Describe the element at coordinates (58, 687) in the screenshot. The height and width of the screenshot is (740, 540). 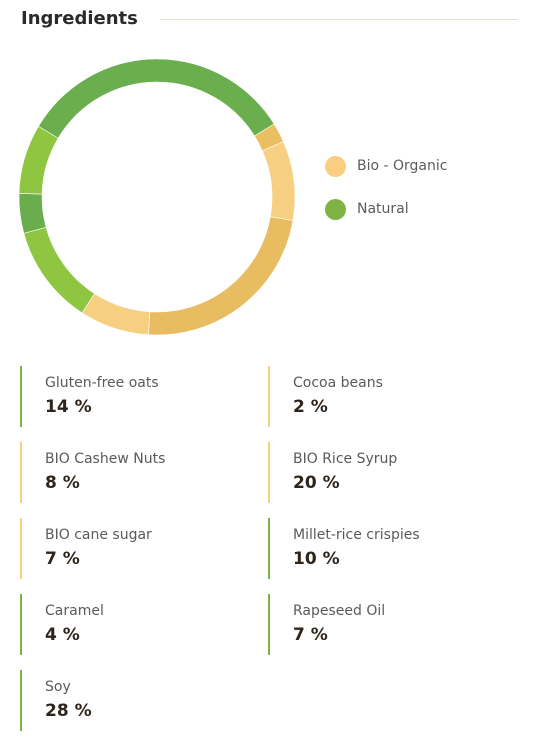
I see `ingredient-name: Soy` at that location.